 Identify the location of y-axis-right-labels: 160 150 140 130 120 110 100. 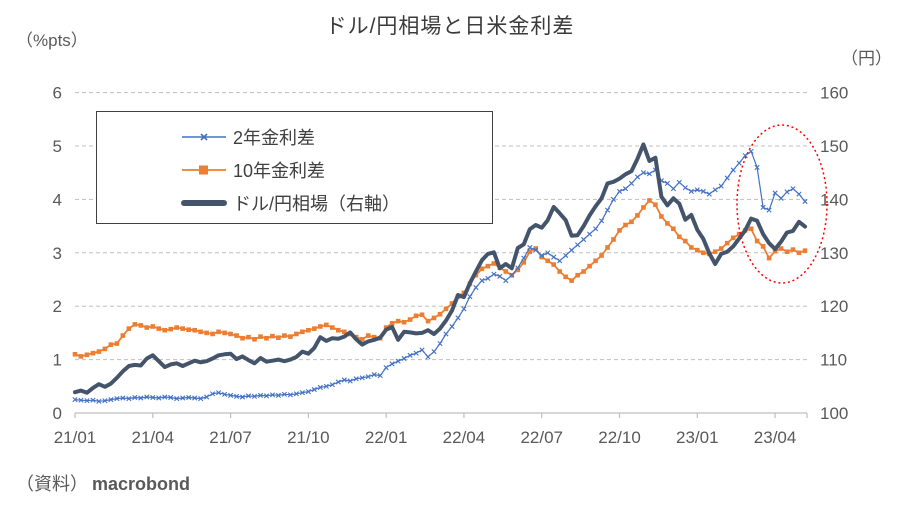
(834, 253).